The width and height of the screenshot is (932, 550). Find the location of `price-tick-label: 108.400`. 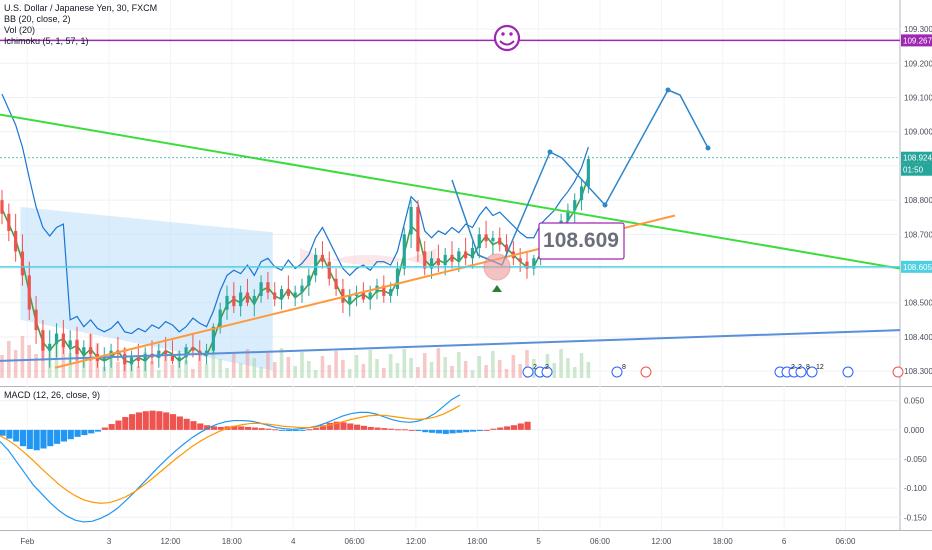

price-tick-label: 108.400 is located at coordinates (918, 337).